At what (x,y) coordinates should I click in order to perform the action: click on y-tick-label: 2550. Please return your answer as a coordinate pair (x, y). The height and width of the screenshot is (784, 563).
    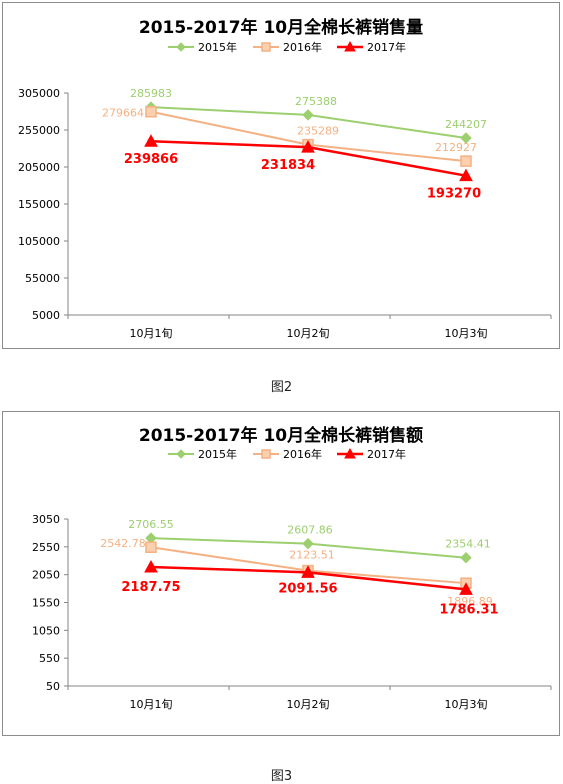
    Looking at the image, I should click on (46, 547).